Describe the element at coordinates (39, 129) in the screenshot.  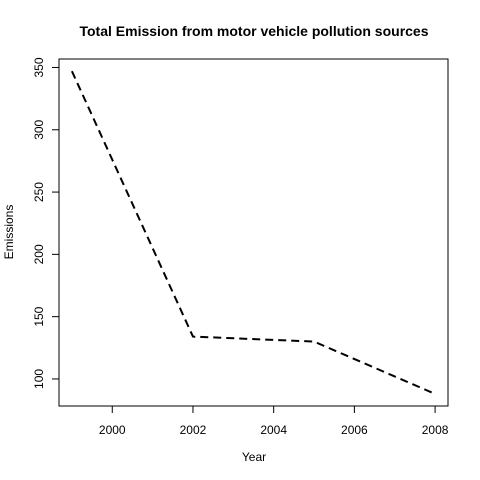
I see `y-tick-label: 300` at that location.